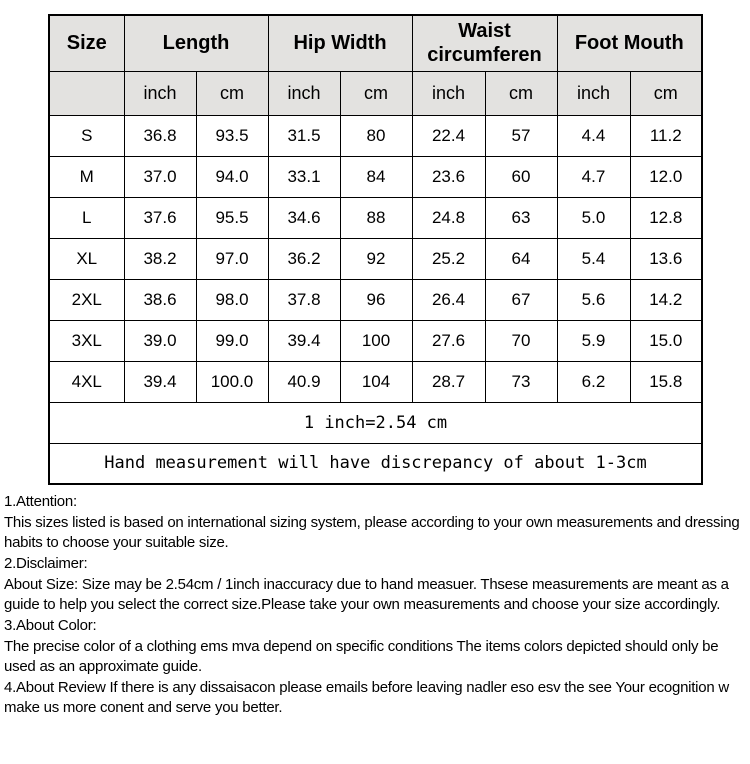 This screenshot has width=750, height=764. Describe the element at coordinates (448, 176) in the screenshot. I see `data-cell: 23.6` at that location.